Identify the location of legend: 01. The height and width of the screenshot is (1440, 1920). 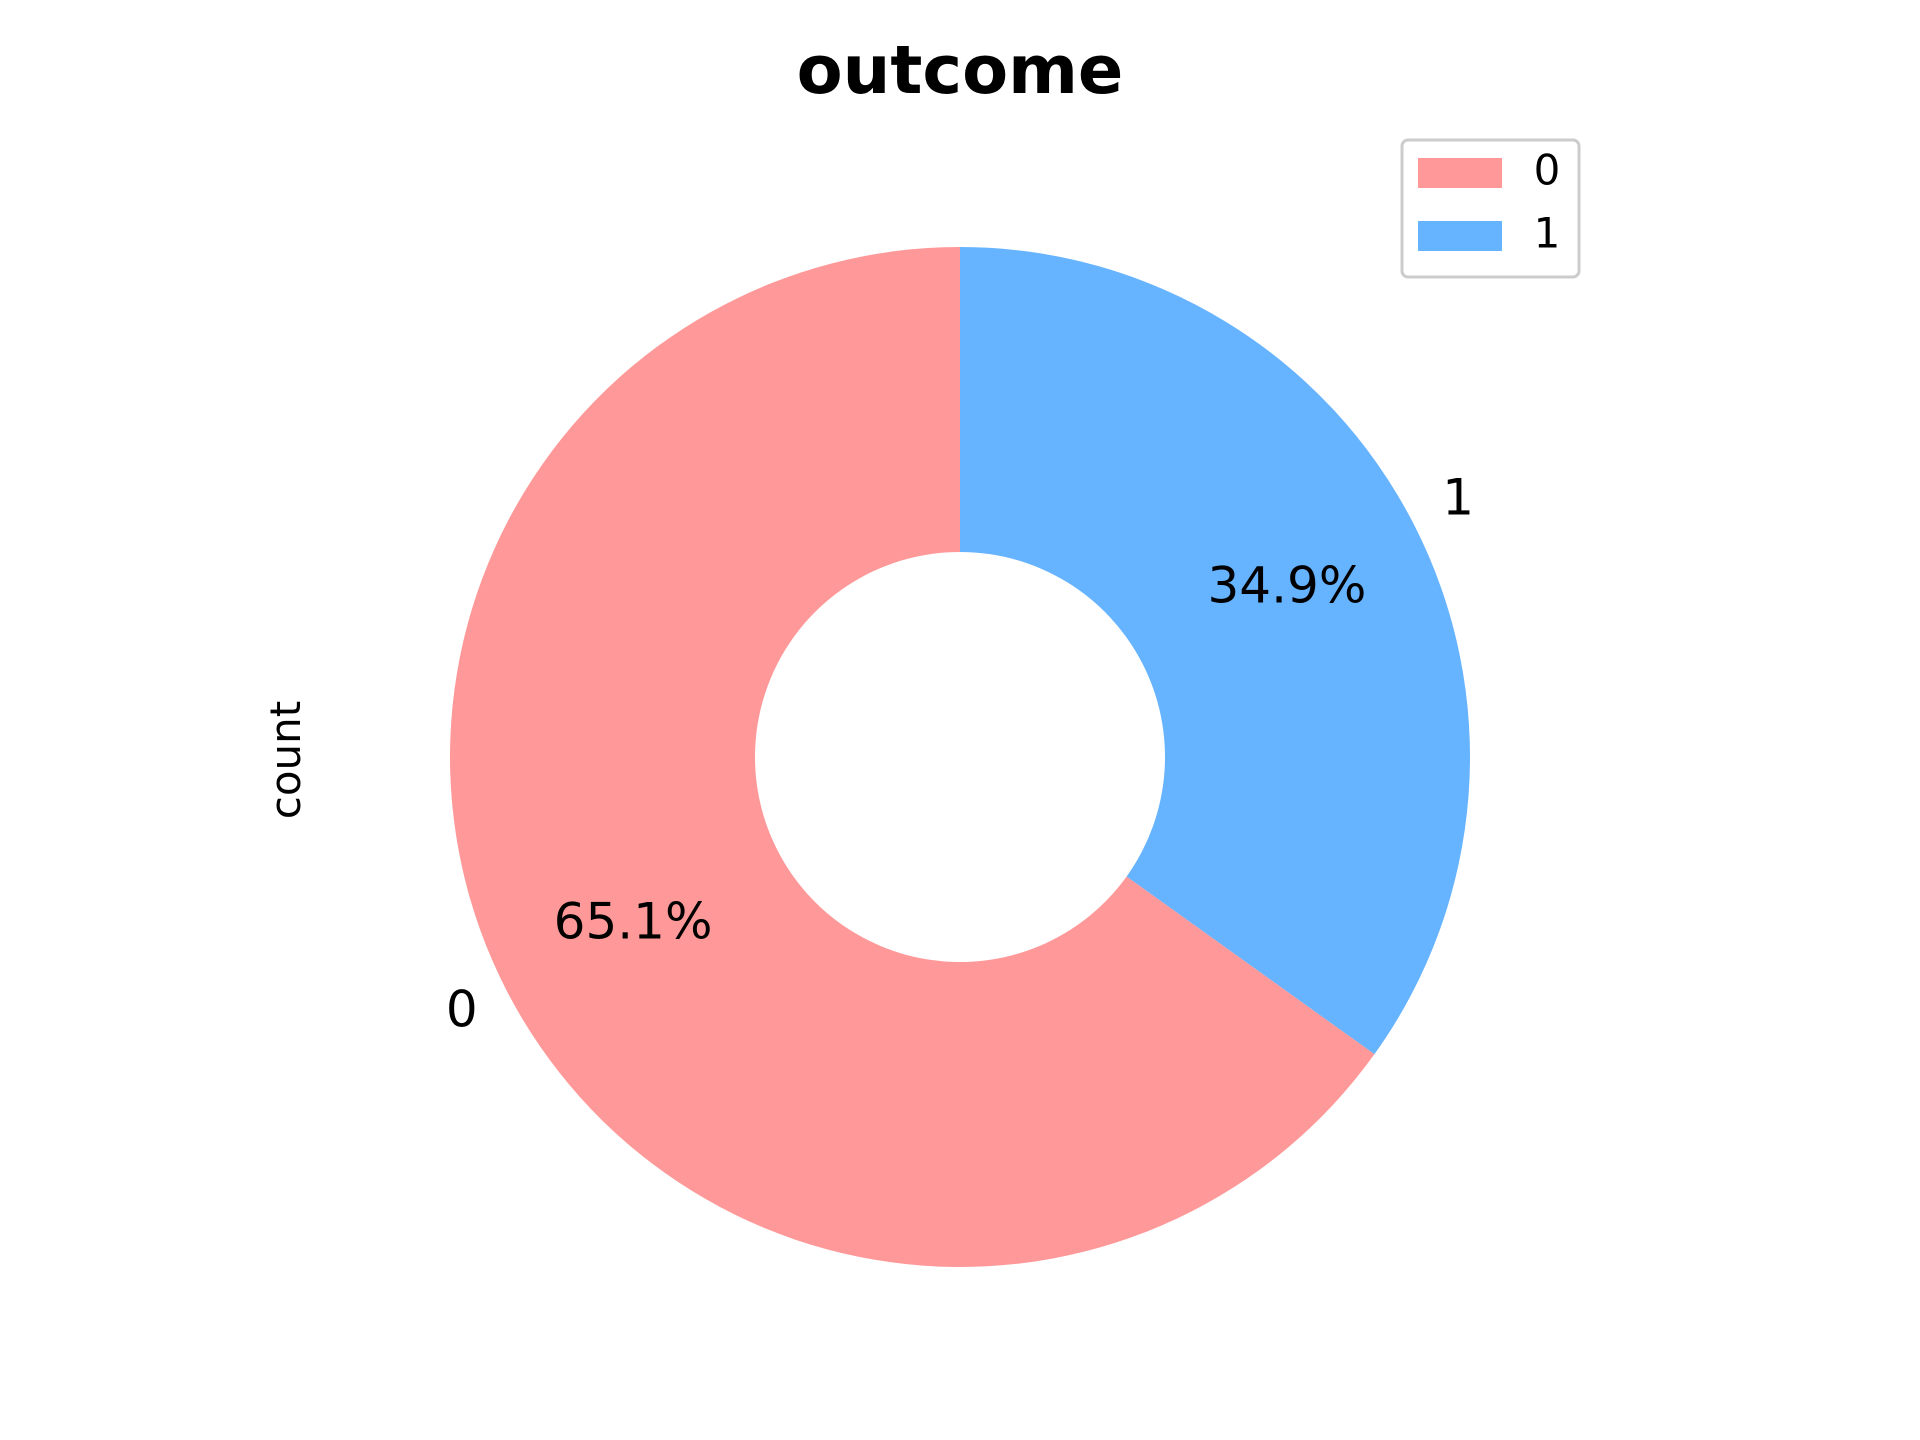
(1490, 208).